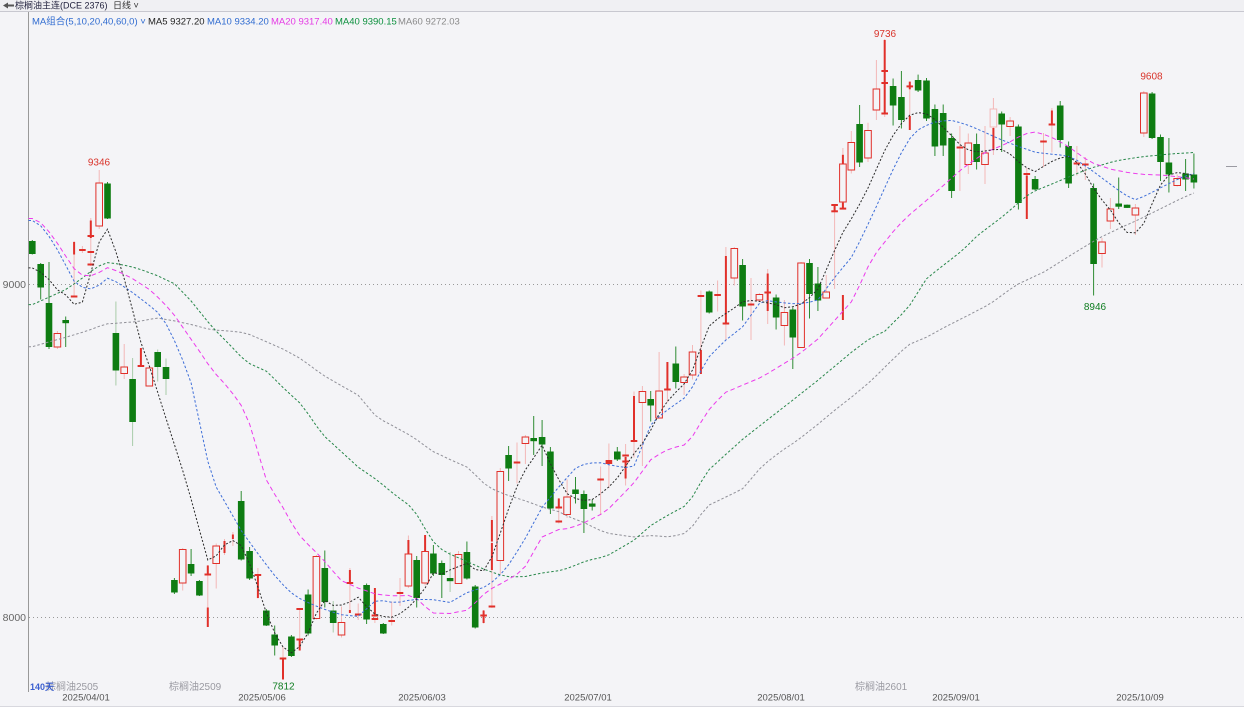 The image size is (1244, 707). What do you see at coordinates (1151, 77) in the screenshot?
I see `svg-text: 9608` at bounding box center [1151, 77].